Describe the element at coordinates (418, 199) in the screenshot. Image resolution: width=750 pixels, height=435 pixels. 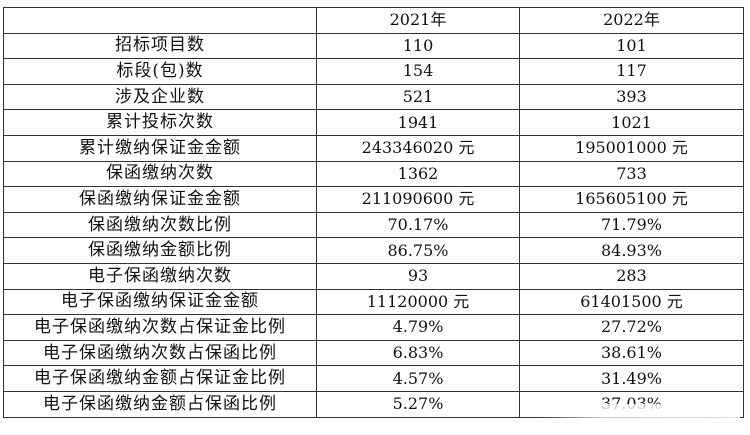
I see `value-2021-cell: 211090600 元` at that location.